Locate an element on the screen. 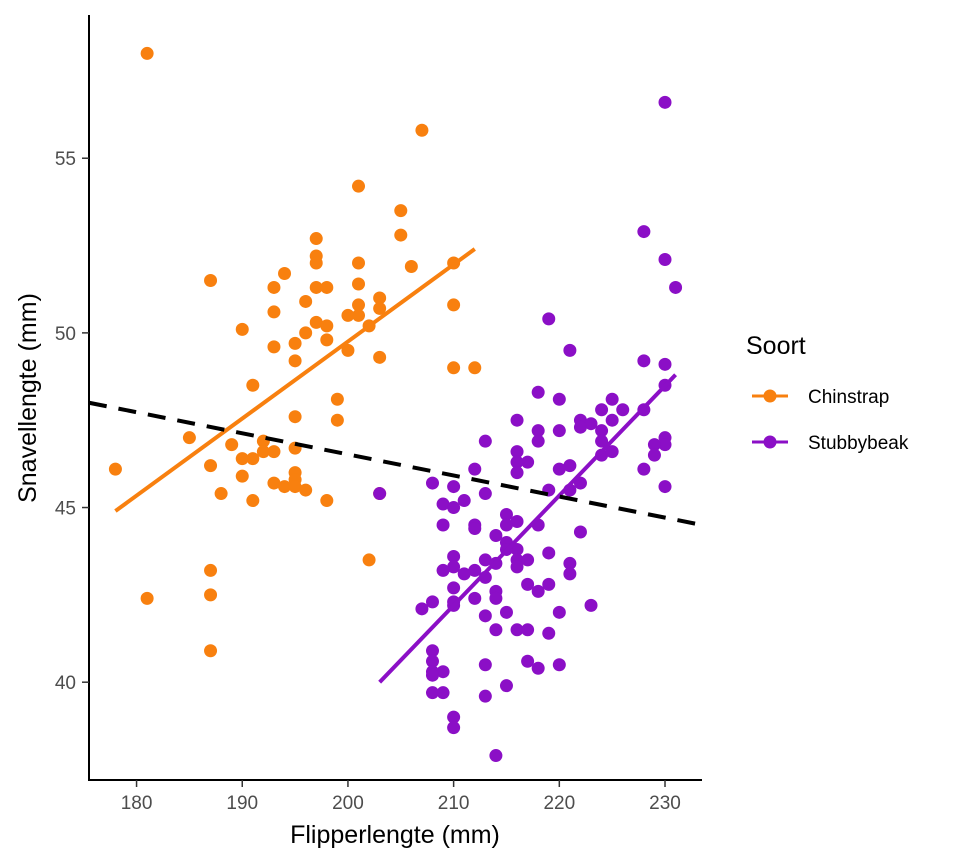  legend: Soort Chinstrap Stubbybeak is located at coordinates (827, 393).